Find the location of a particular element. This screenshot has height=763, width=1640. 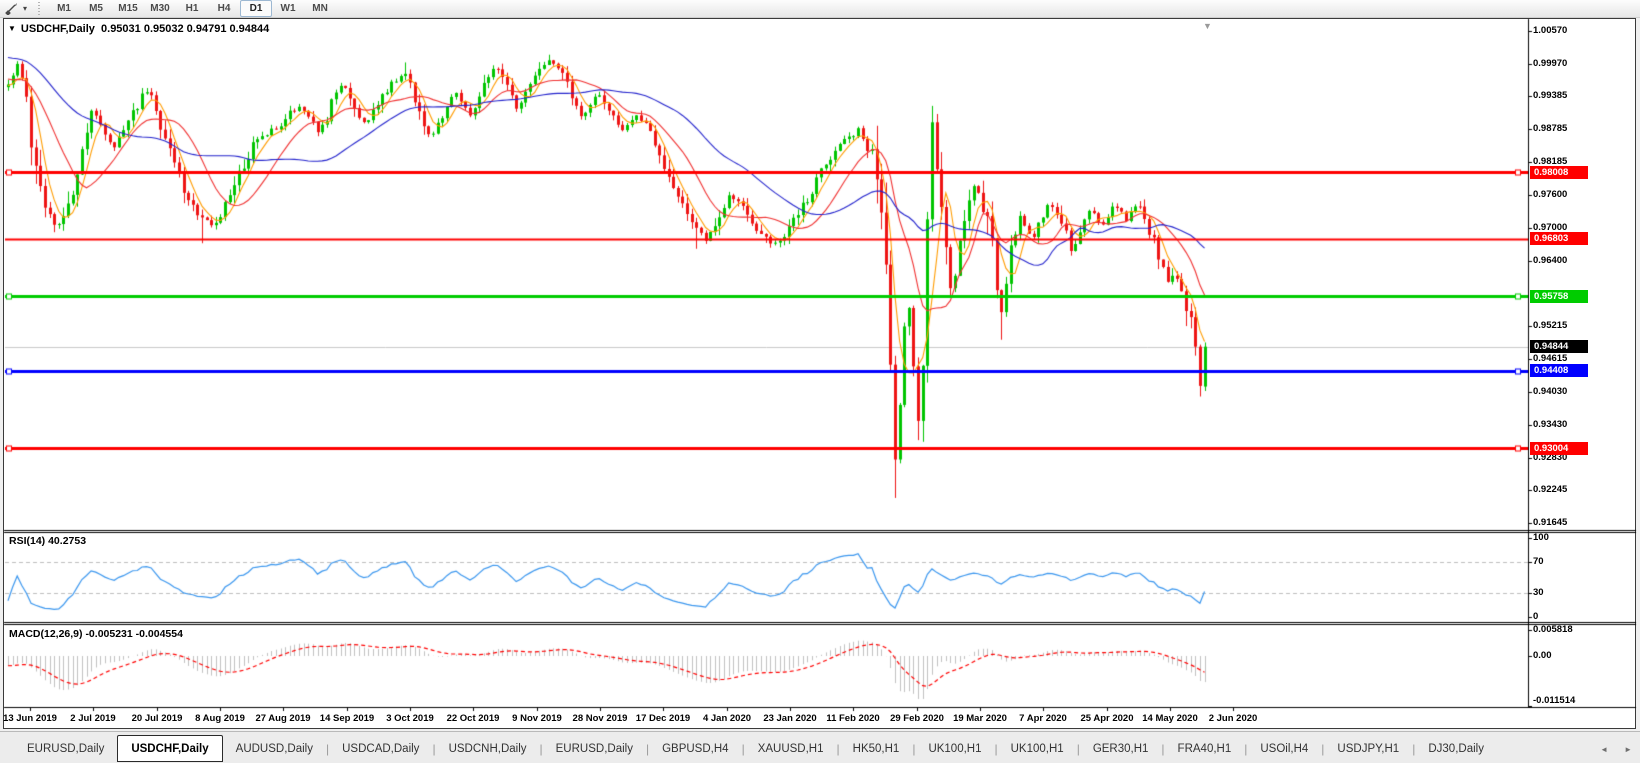

date-axis-label: 27 Aug 2019 is located at coordinates (283, 718).